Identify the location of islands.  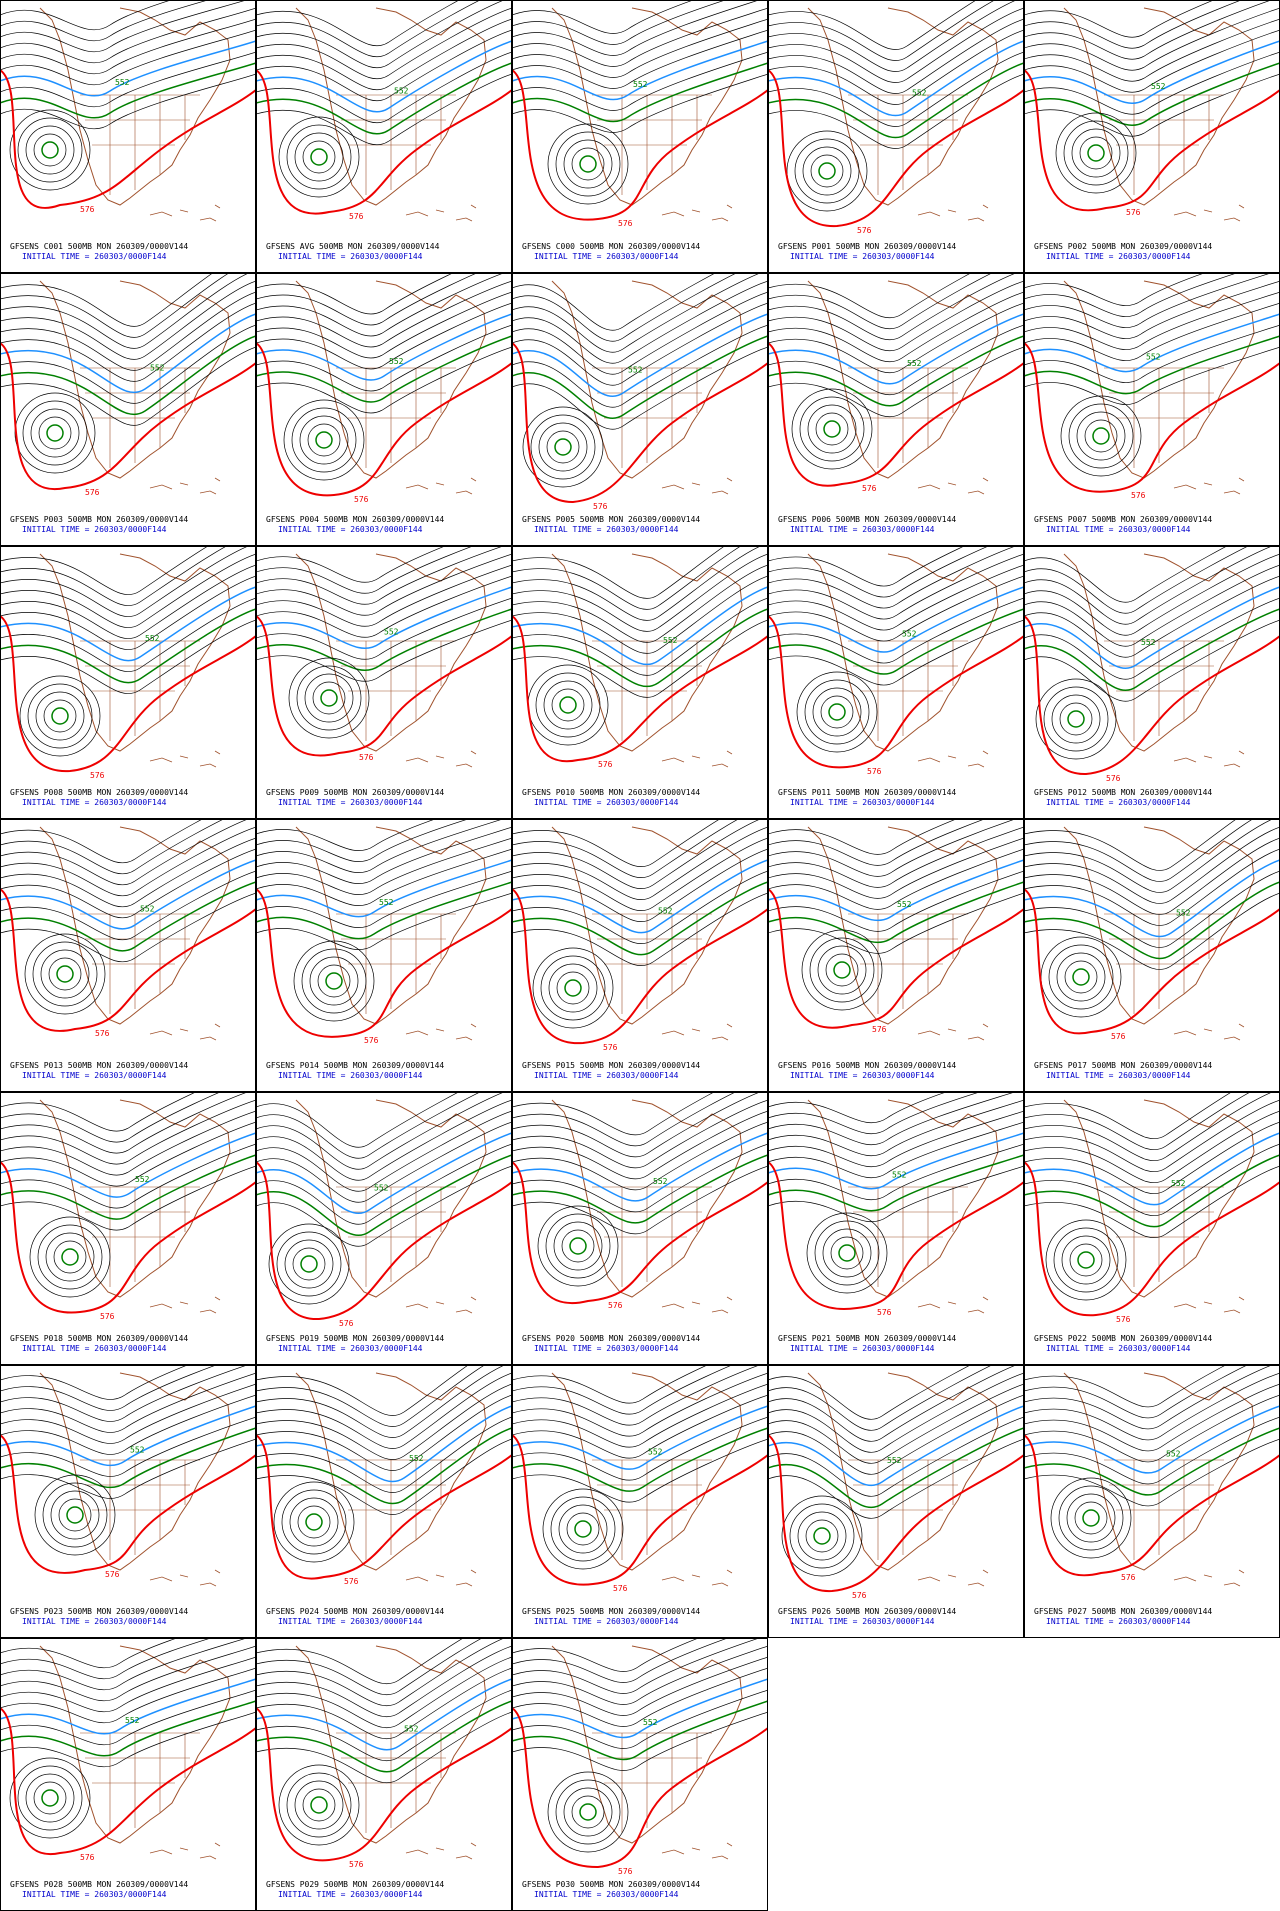
(441, 1032).